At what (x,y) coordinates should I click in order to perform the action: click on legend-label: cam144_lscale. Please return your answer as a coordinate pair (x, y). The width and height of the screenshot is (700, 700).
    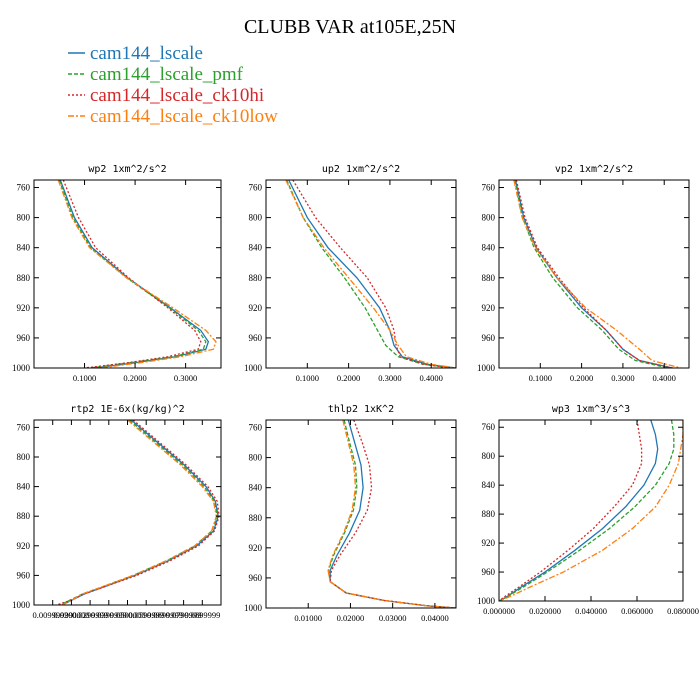
    Looking at the image, I should click on (146, 53).